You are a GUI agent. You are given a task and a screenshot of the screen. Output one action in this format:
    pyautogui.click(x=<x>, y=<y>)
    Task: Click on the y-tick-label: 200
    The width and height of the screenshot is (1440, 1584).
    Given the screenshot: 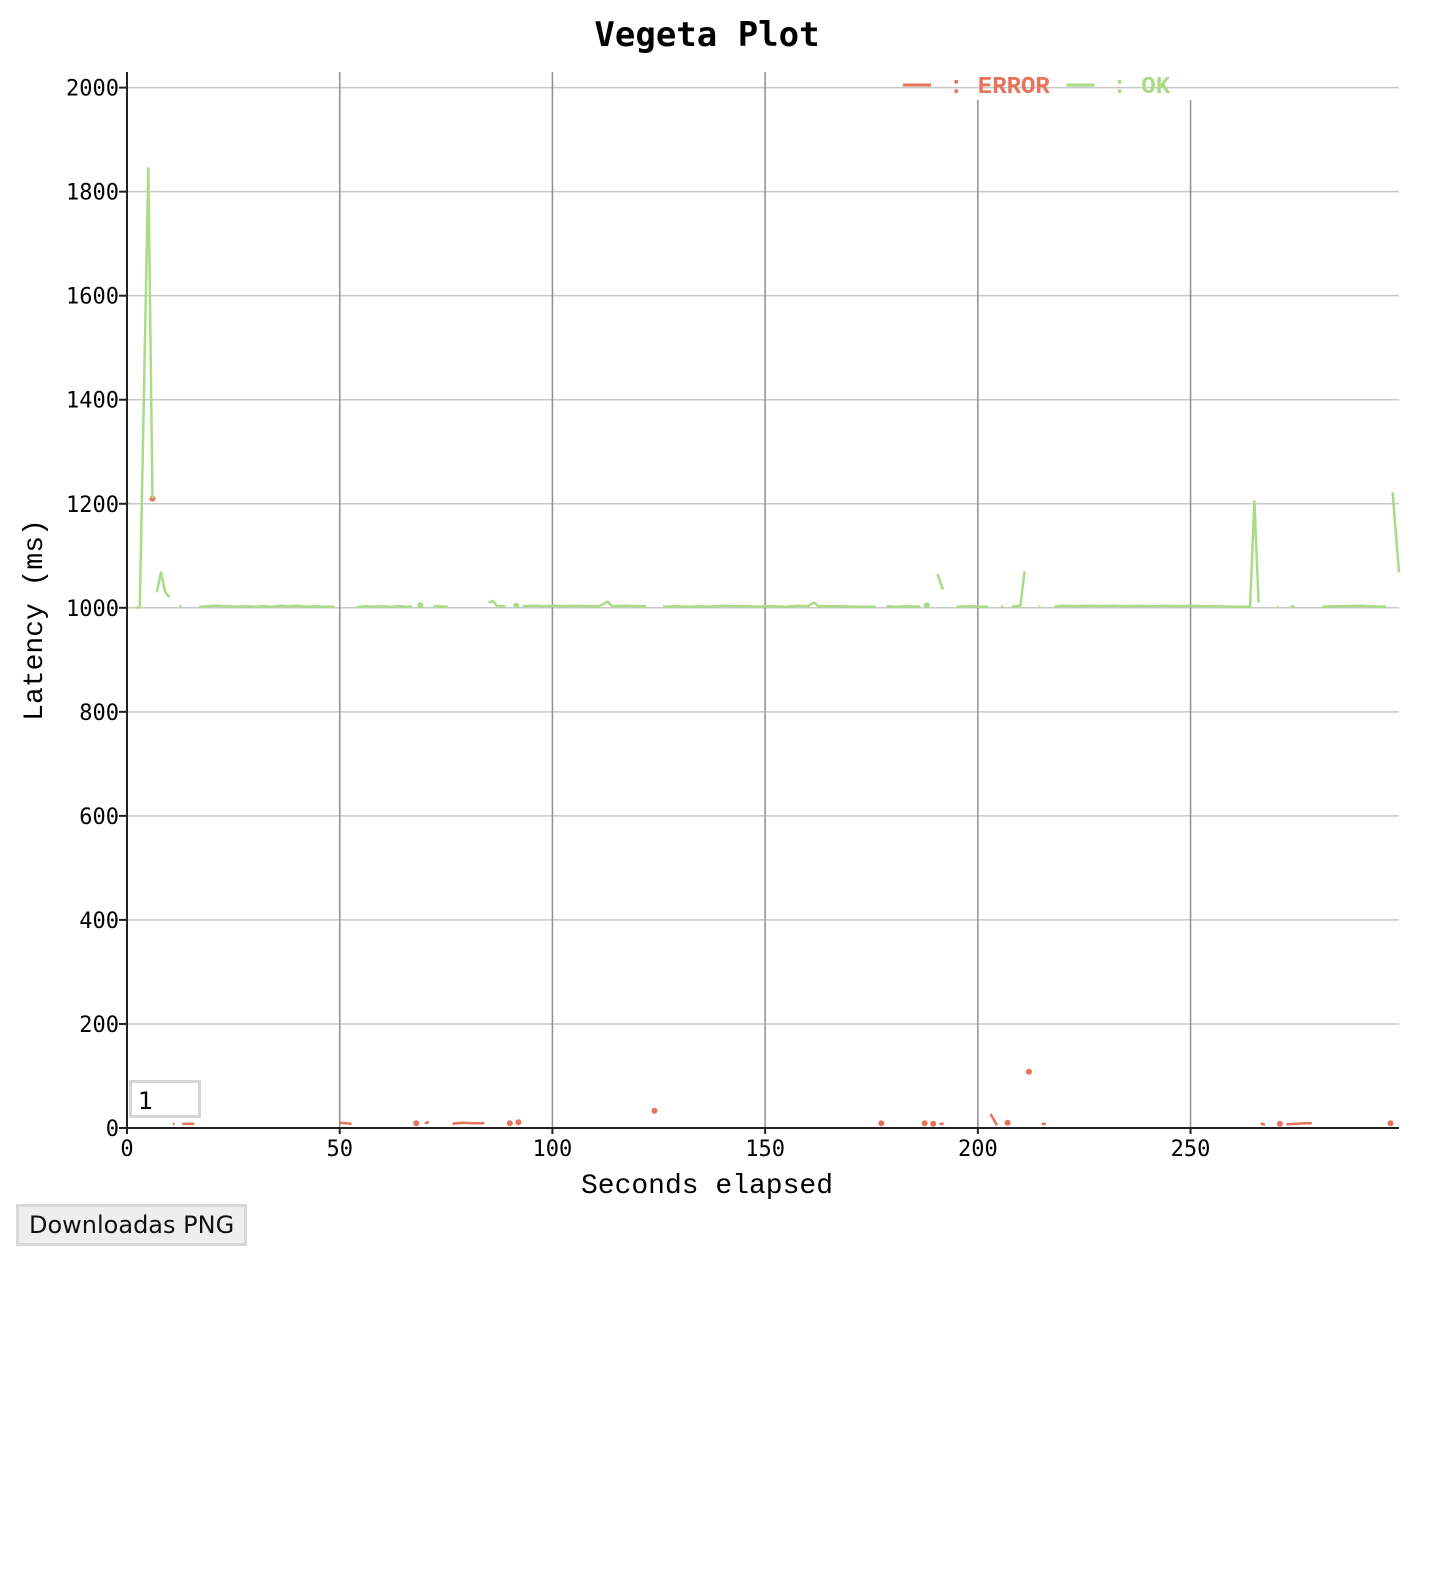 What is the action you would take?
    pyautogui.click(x=99, y=1025)
    